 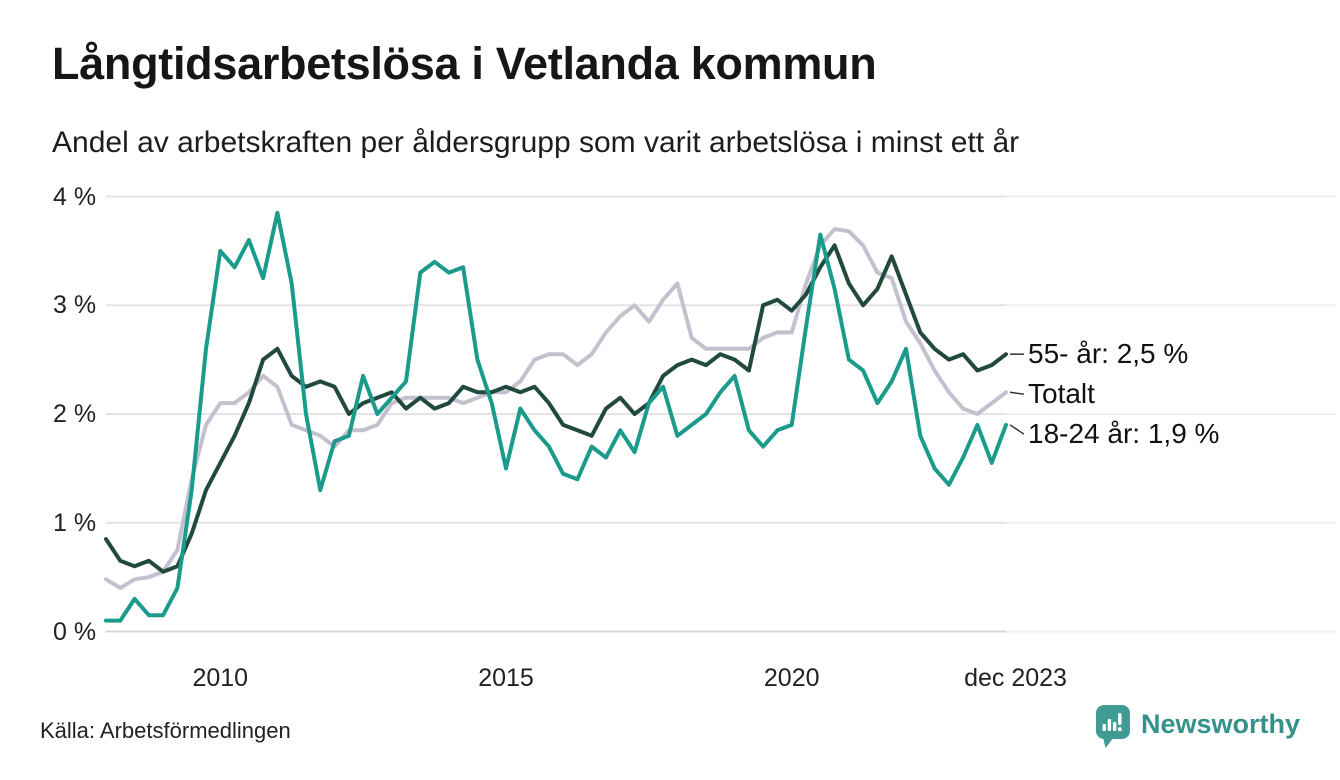 What do you see at coordinates (165, 730) in the screenshot?
I see `source-note: Källa: Arbetsförmedlingen` at bounding box center [165, 730].